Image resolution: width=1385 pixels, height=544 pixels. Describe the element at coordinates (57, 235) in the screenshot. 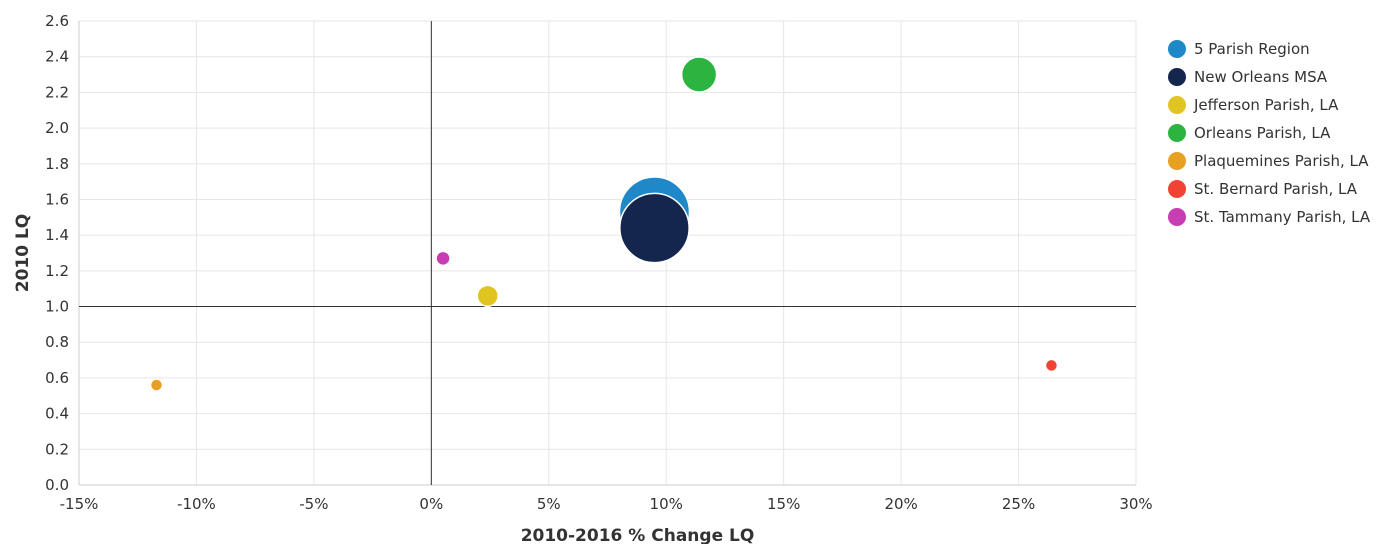

I see `y-tick-label: 1.4` at that location.